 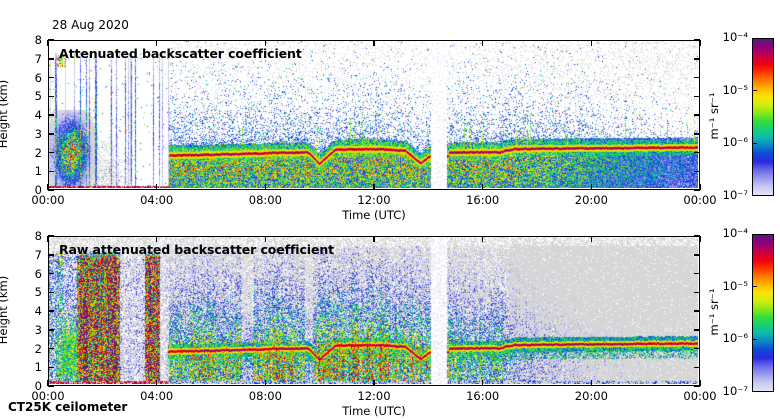 What do you see at coordinates (90, 25) in the screenshot?
I see `date-label: 28 Aug 2020` at bounding box center [90, 25].